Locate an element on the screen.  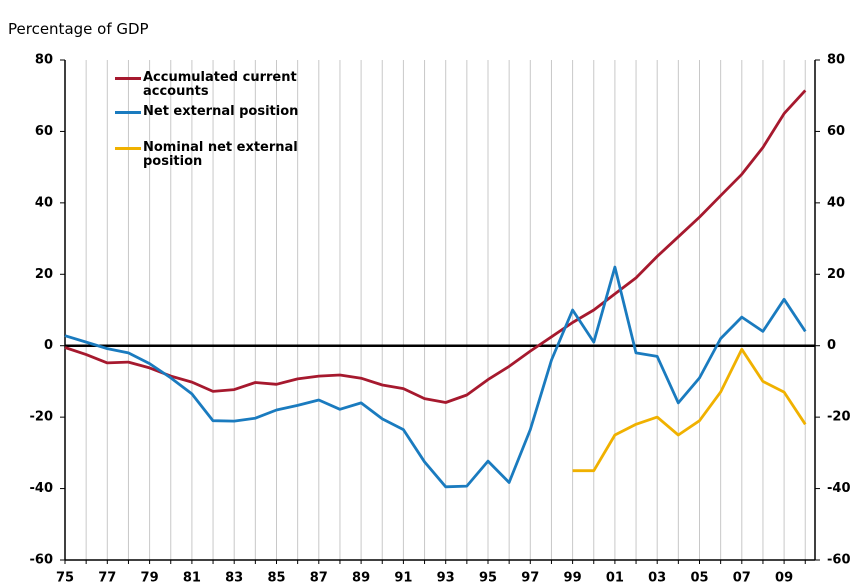
x-tick-label: 99 is located at coordinates (573, 578).